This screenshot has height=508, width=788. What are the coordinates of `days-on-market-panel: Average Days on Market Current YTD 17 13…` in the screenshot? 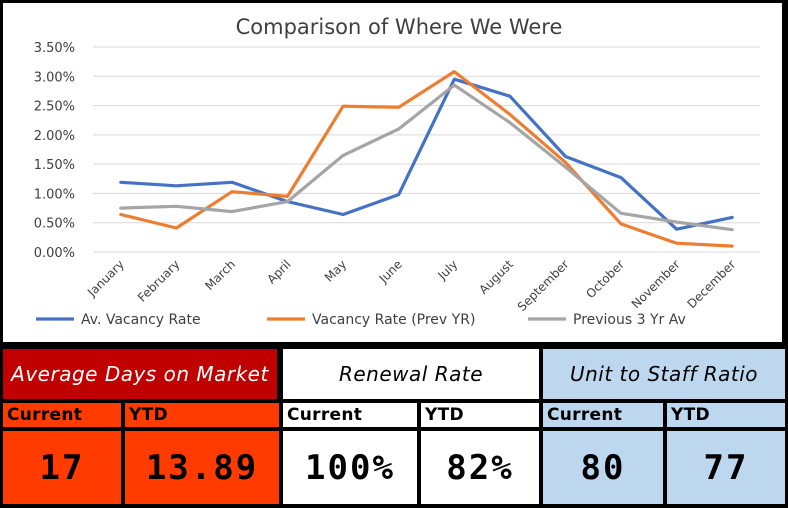 It's located at (141, 428).